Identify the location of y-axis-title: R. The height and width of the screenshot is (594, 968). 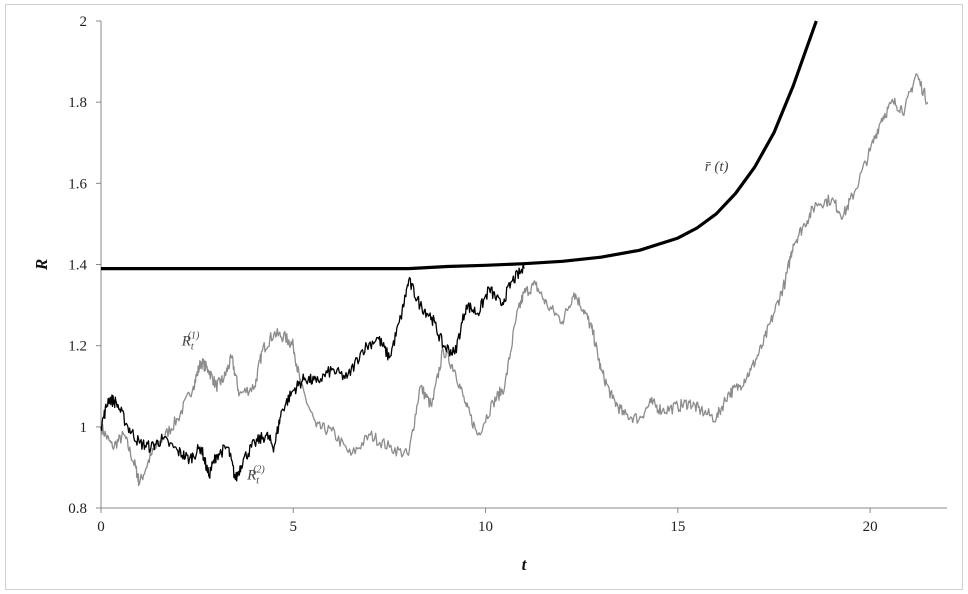
(41, 265).